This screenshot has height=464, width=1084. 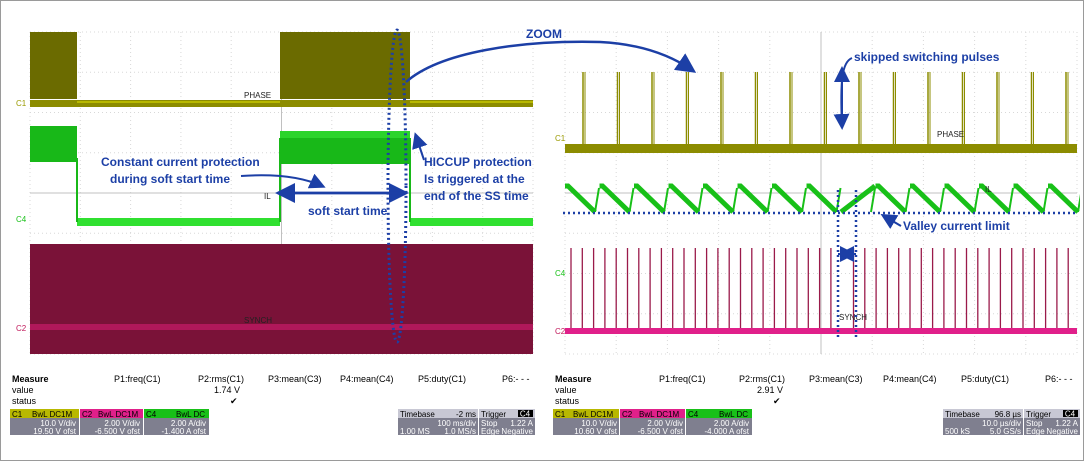 What do you see at coordinates (573, 379) in the screenshot?
I see `right-measure-title: Measure` at bounding box center [573, 379].